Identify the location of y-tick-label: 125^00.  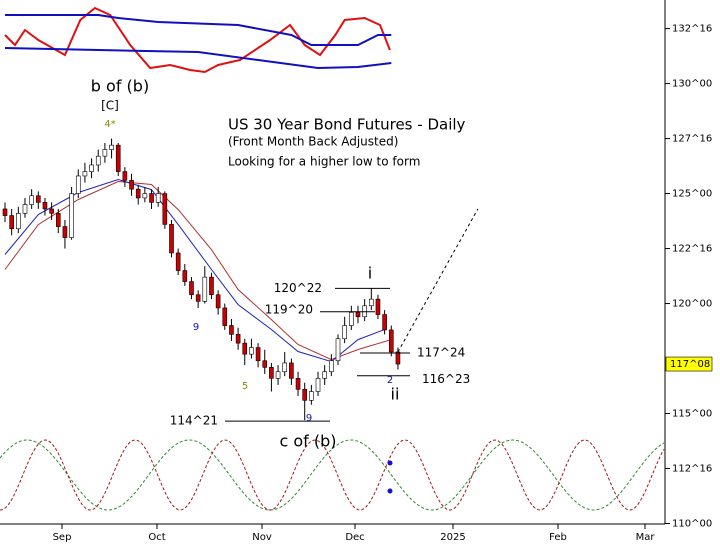
(692, 194).